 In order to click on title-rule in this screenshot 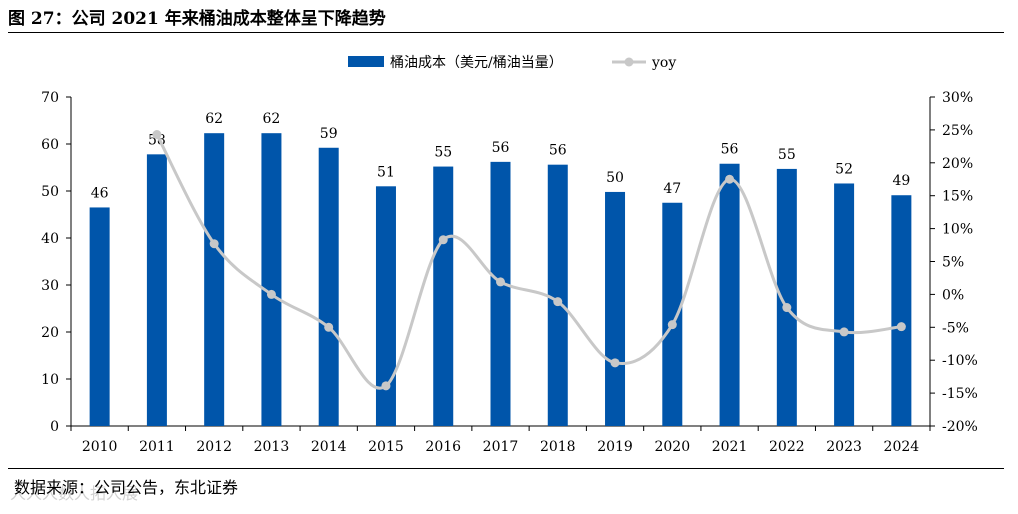, I will do `click(506, 32)`.